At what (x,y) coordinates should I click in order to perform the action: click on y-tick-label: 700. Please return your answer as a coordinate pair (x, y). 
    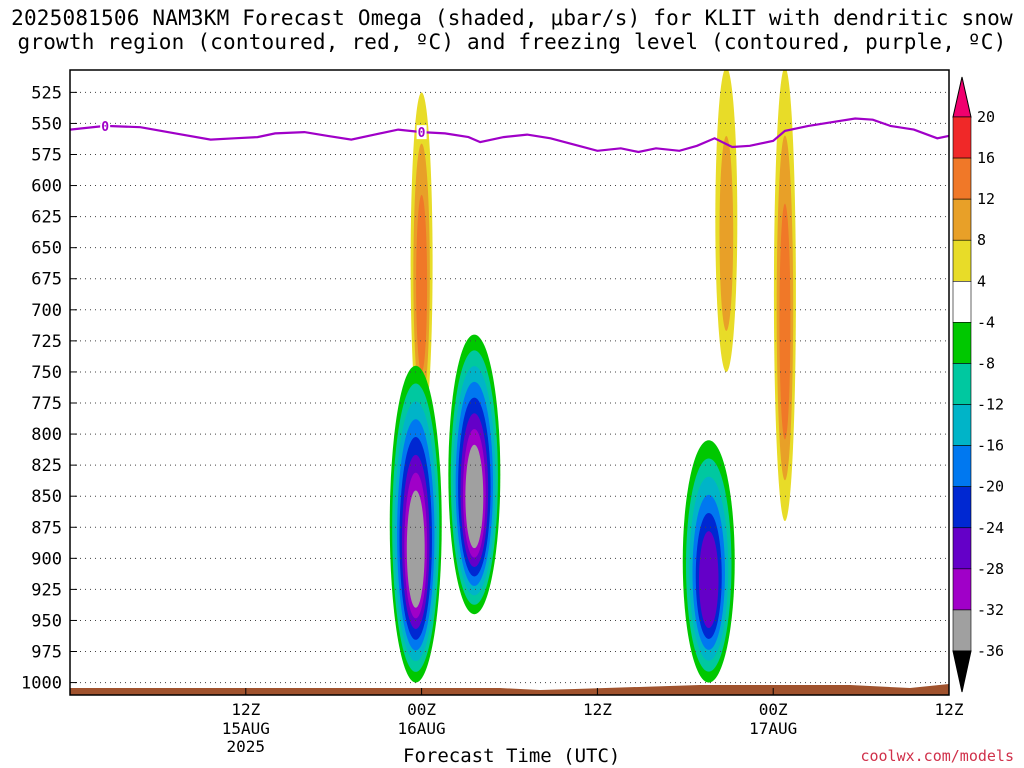
    Looking at the image, I should click on (46, 311).